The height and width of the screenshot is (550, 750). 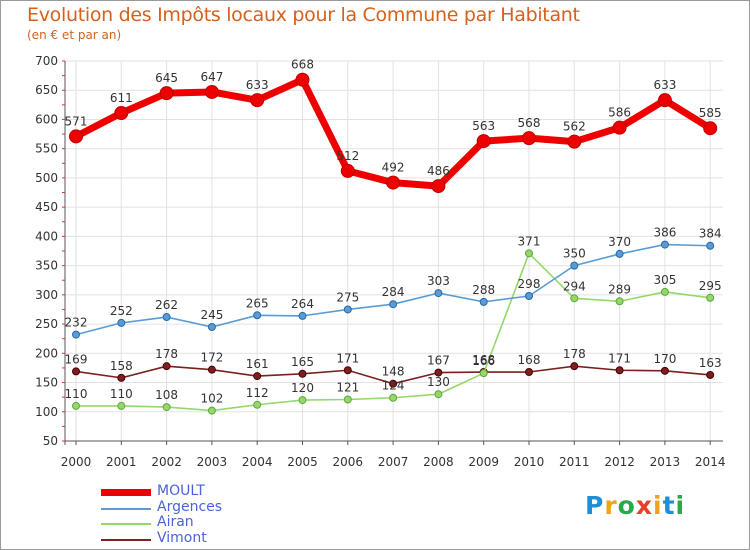 What do you see at coordinates (347, 297) in the screenshot?
I see `data-label-argences: 275` at bounding box center [347, 297].